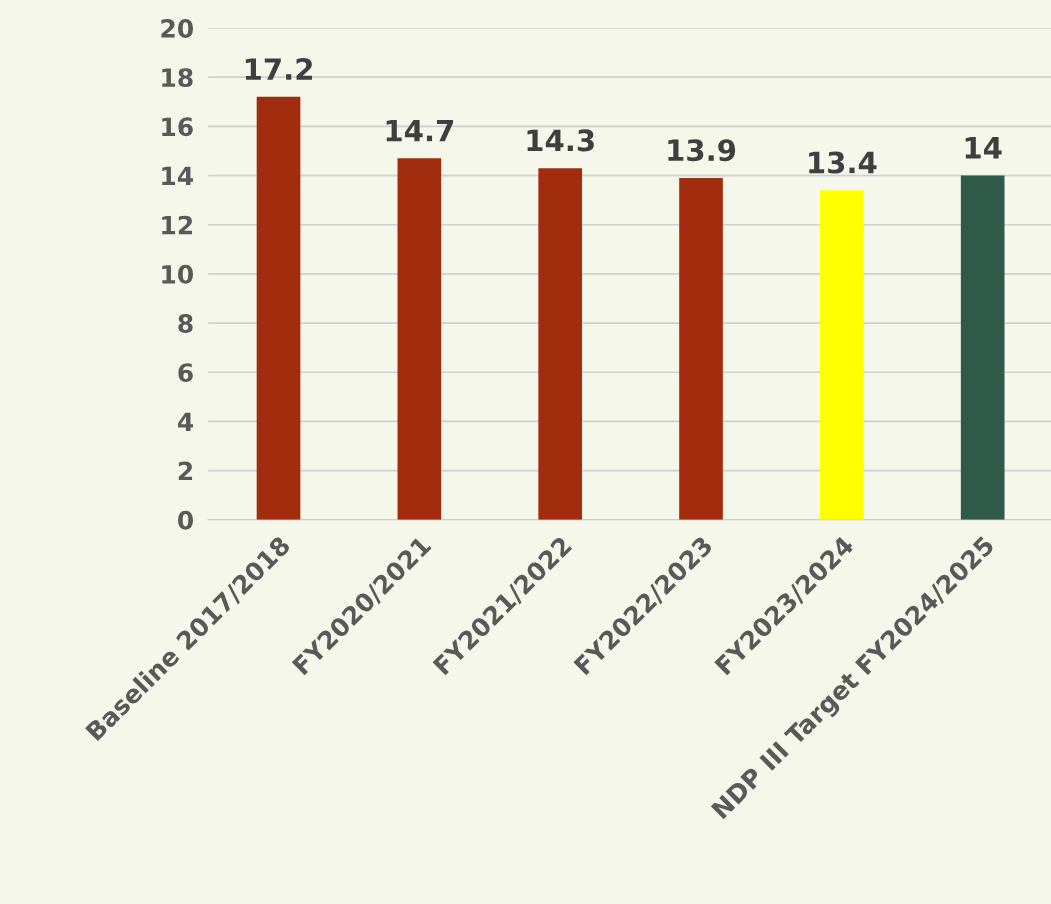  I want to click on y-tick-label: 14, so click(178, 176).